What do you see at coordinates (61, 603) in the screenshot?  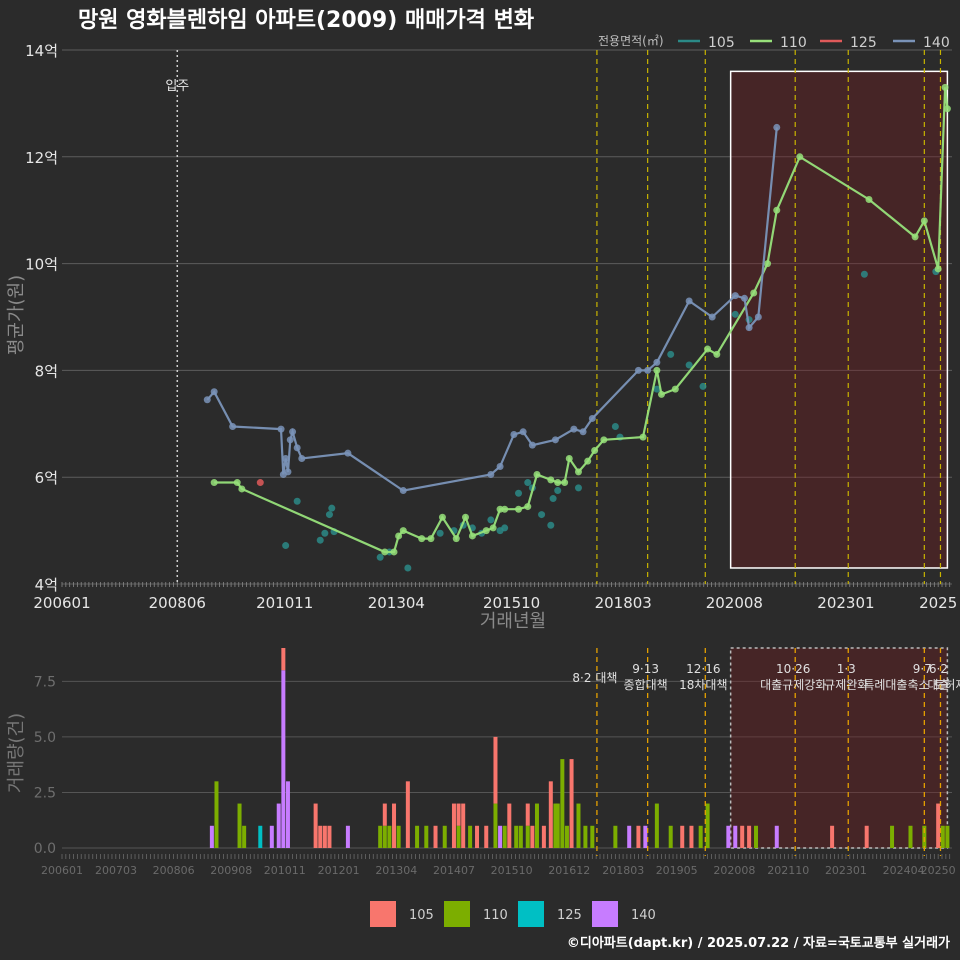 I see `price-x-tick-label: 200601` at bounding box center [61, 603].